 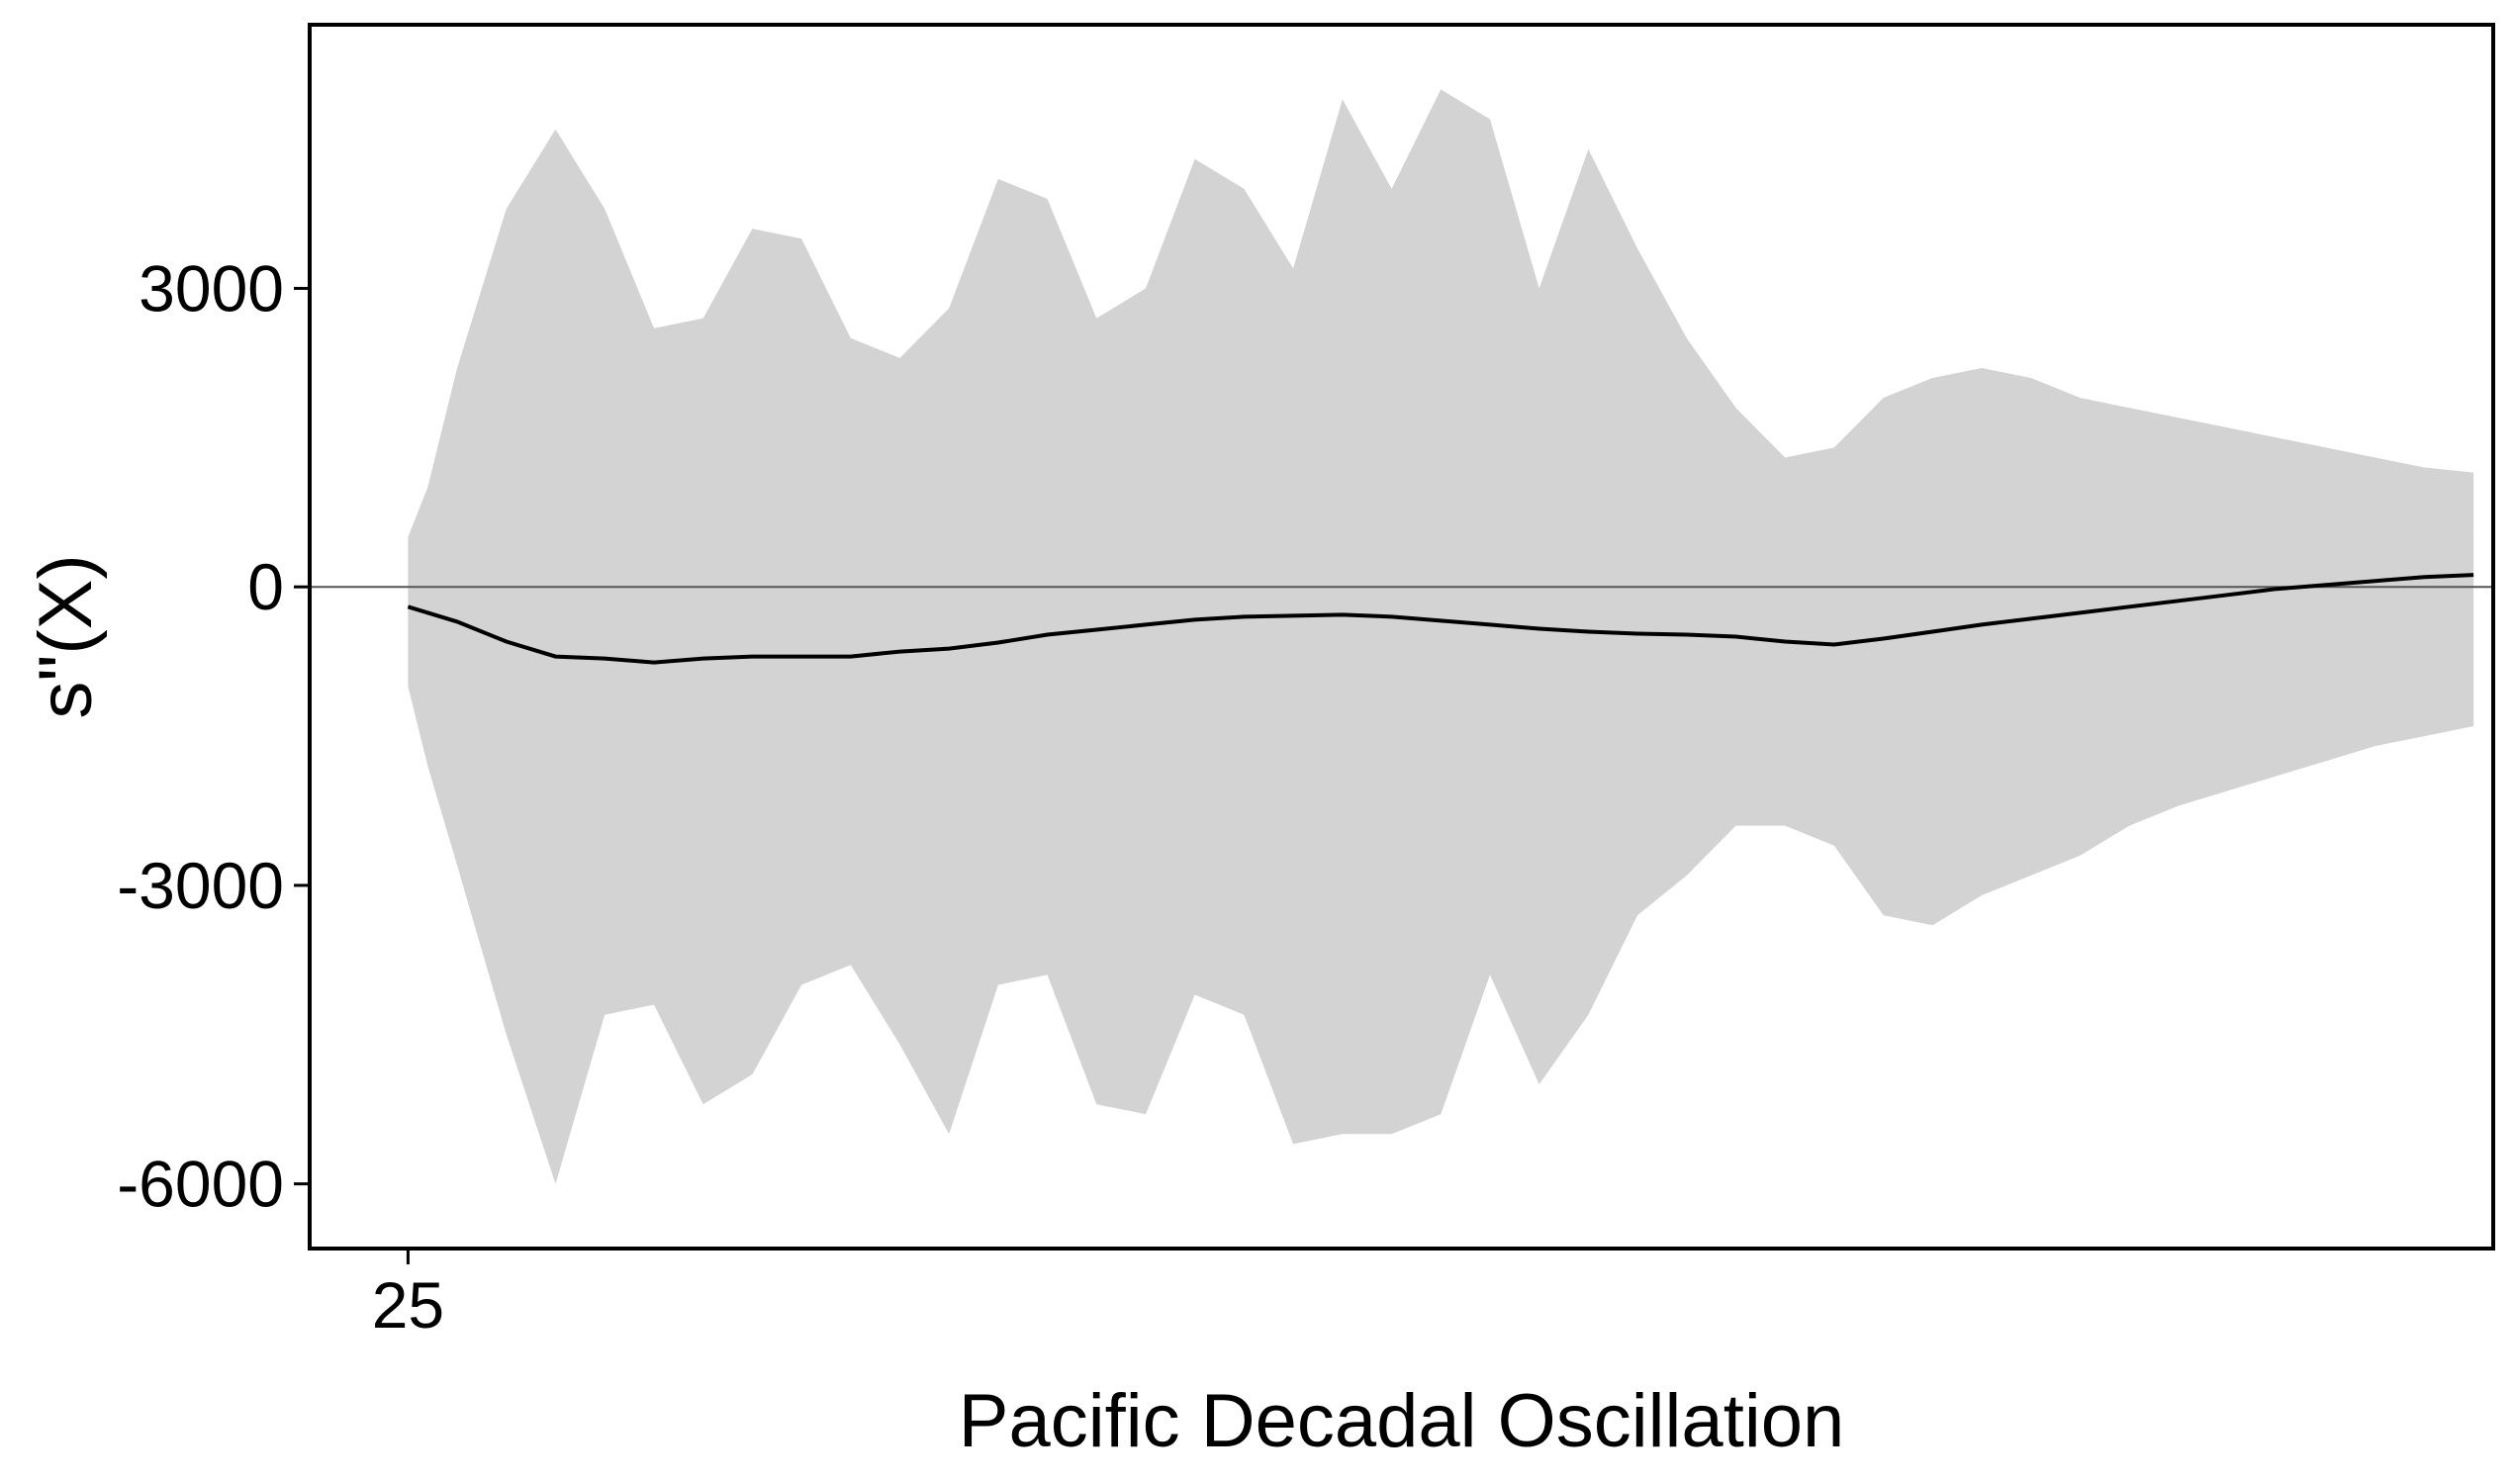 I want to click on x-axis: 25, so click(x=408, y=1295).